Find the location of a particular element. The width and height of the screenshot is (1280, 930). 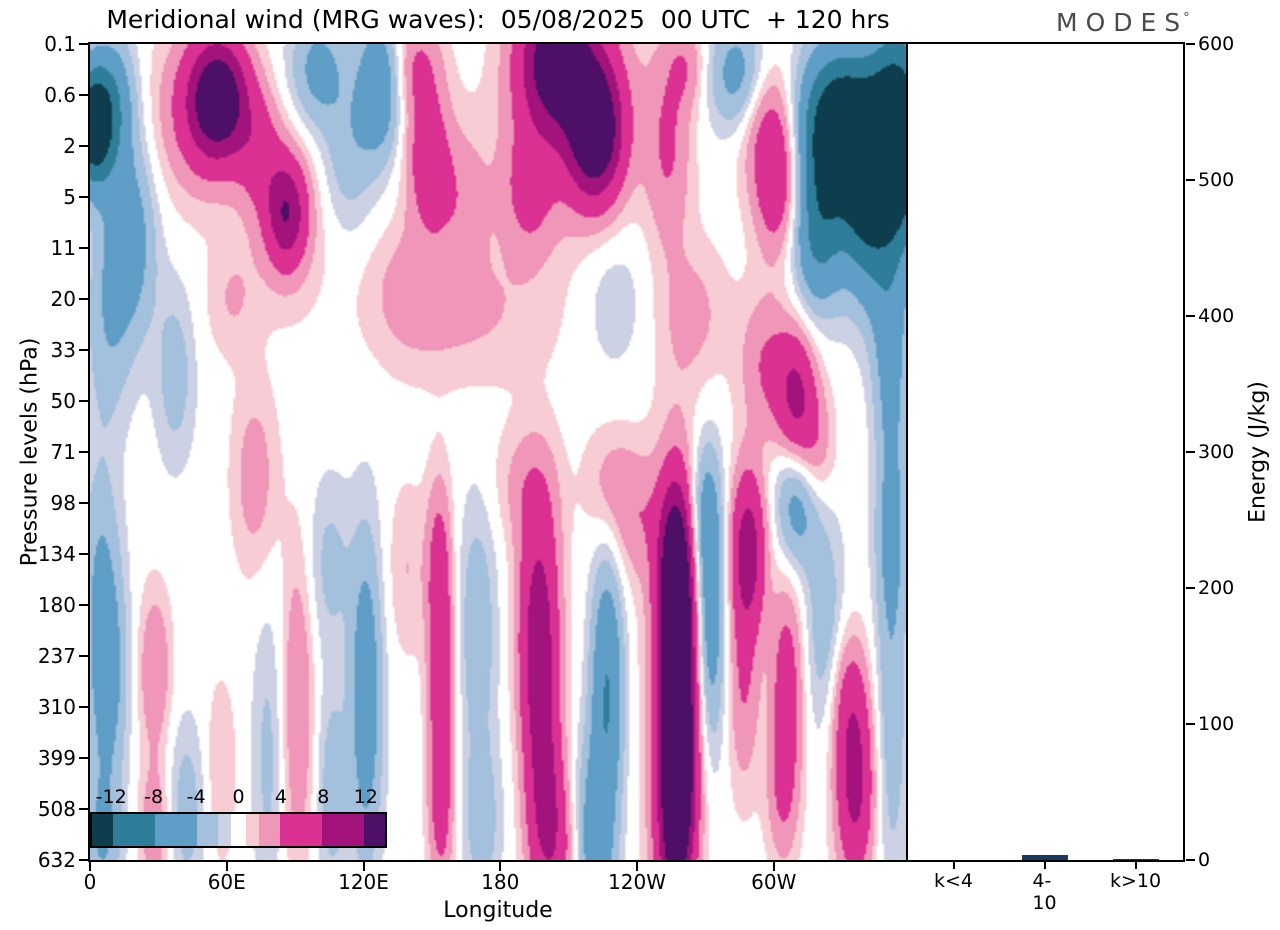

energy-tick-label: 400 is located at coordinates (1216, 316).